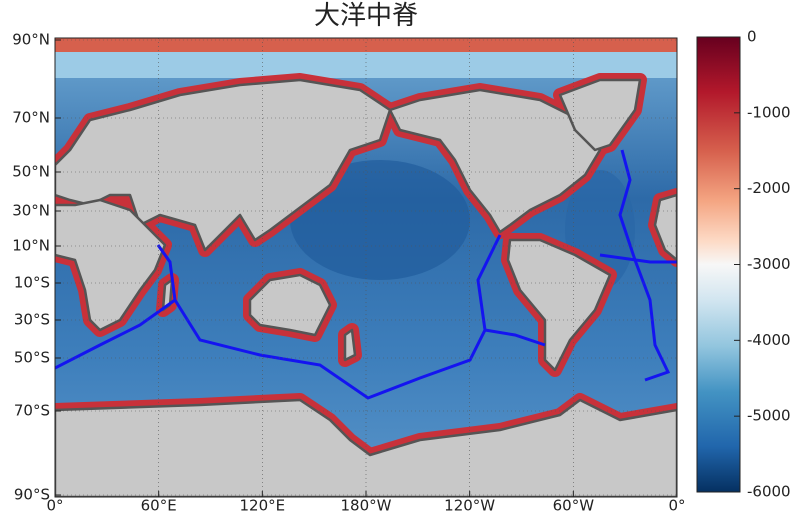 This screenshot has height=520, width=800. I want to click on lat-label: 90°S, so click(32, 495).